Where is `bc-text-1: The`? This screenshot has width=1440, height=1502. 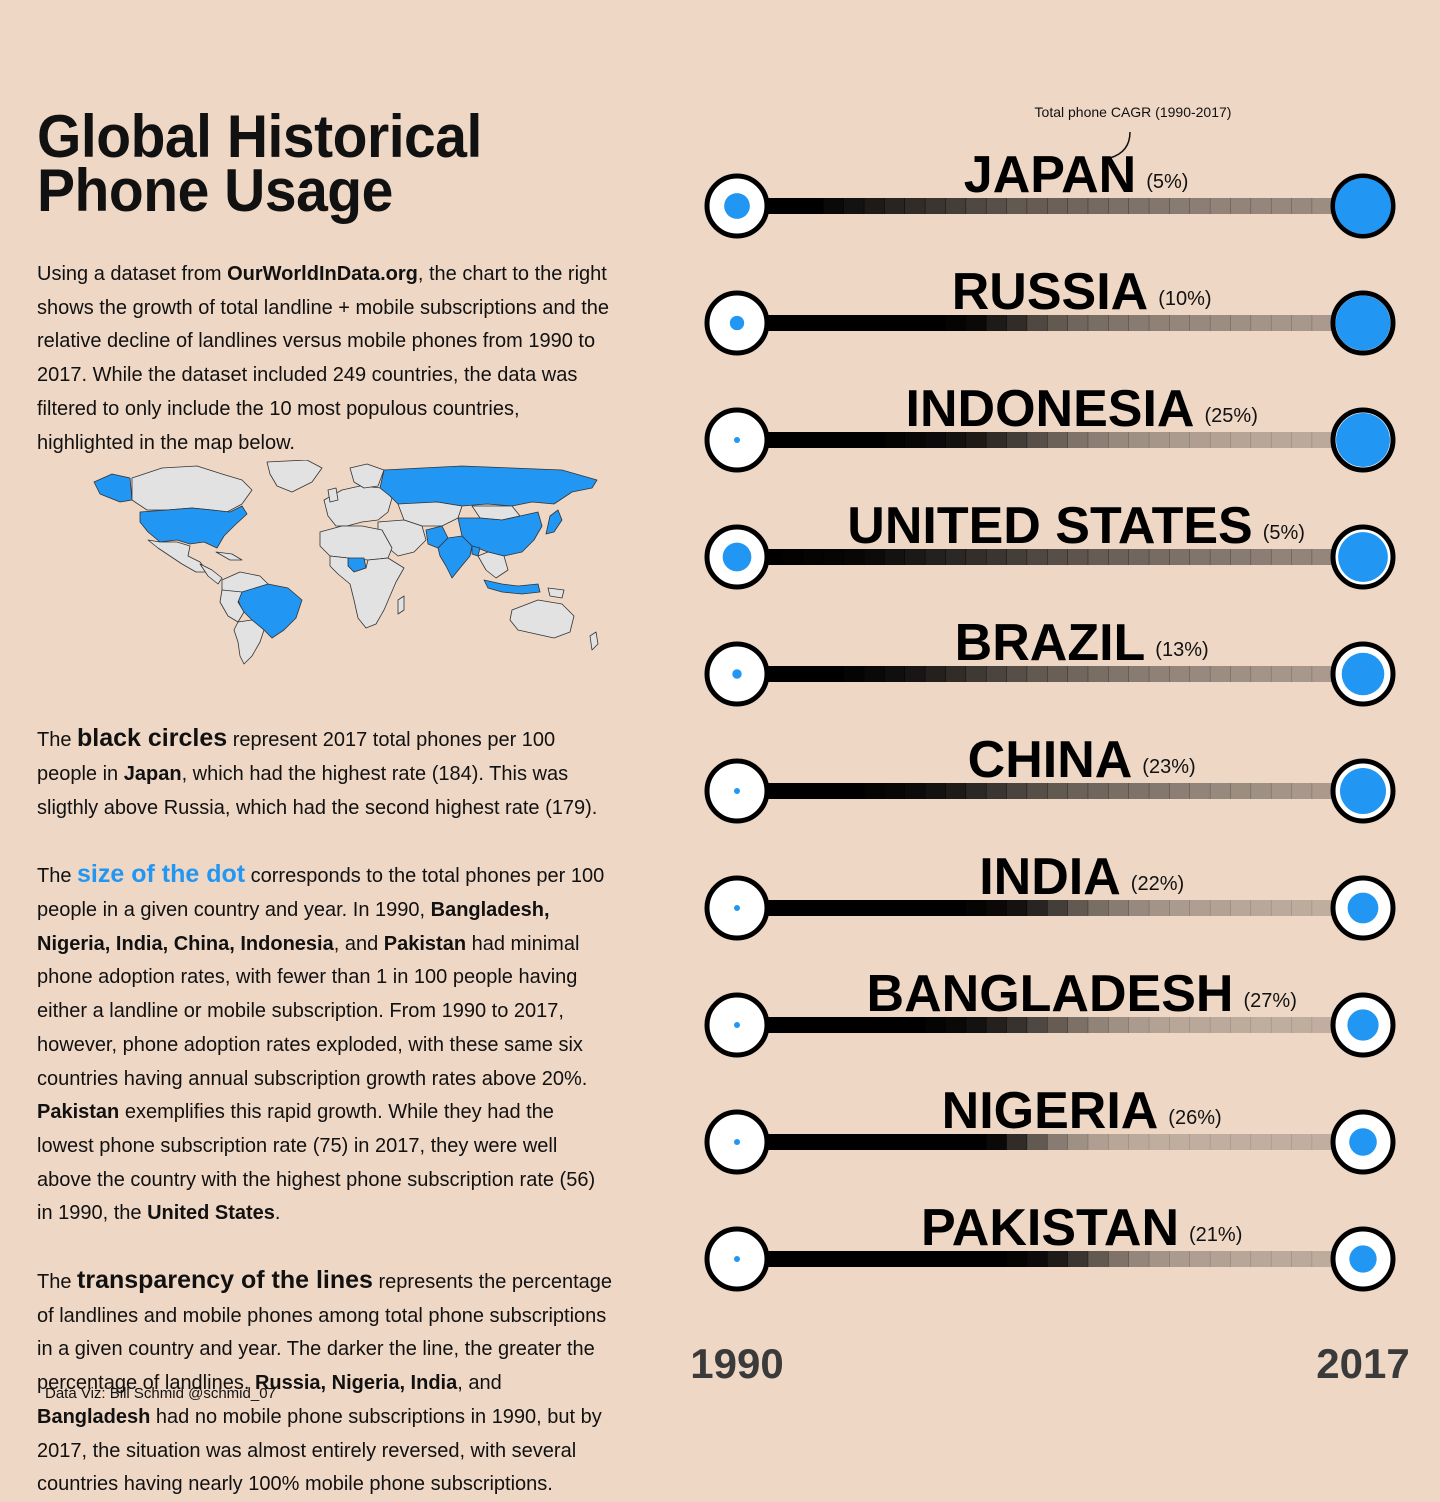 bc-text-1: The is located at coordinates (57, 740).